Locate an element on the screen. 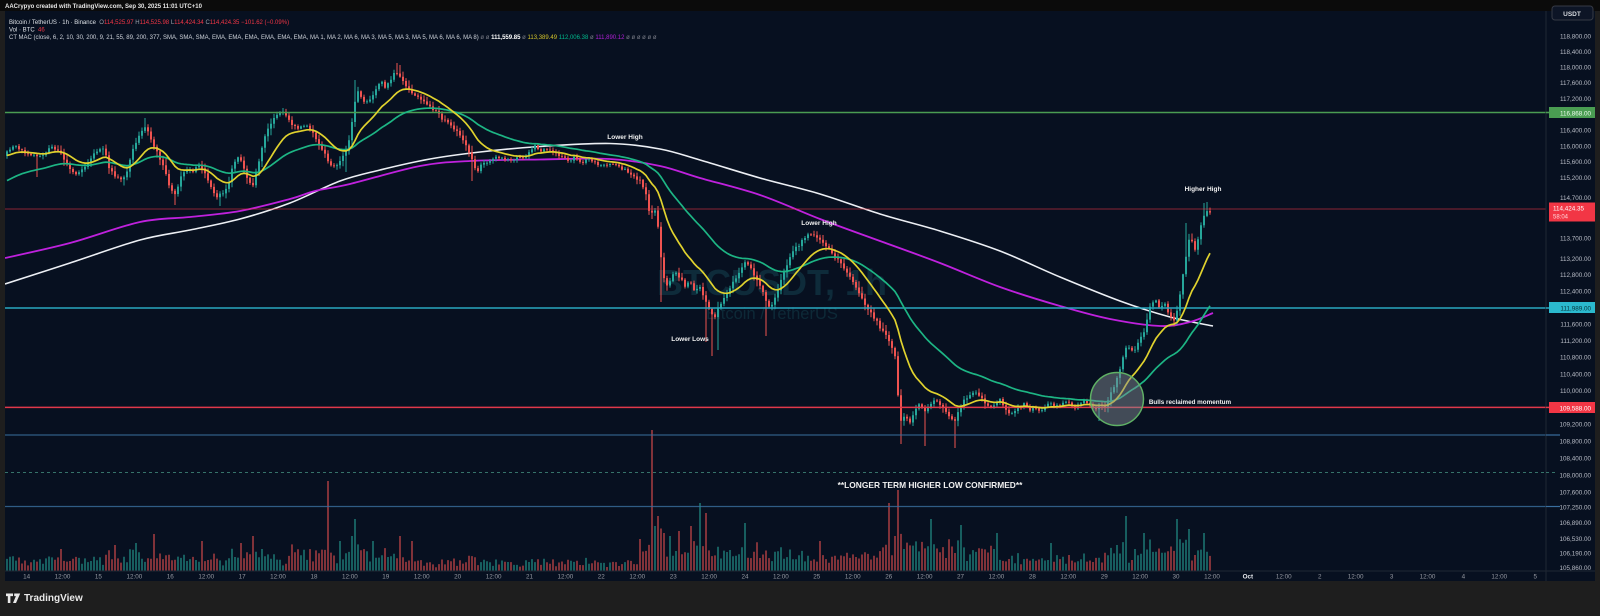 Image resolution: width=1600 pixels, height=616 pixels. svg-text: 21 is located at coordinates (530, 576).